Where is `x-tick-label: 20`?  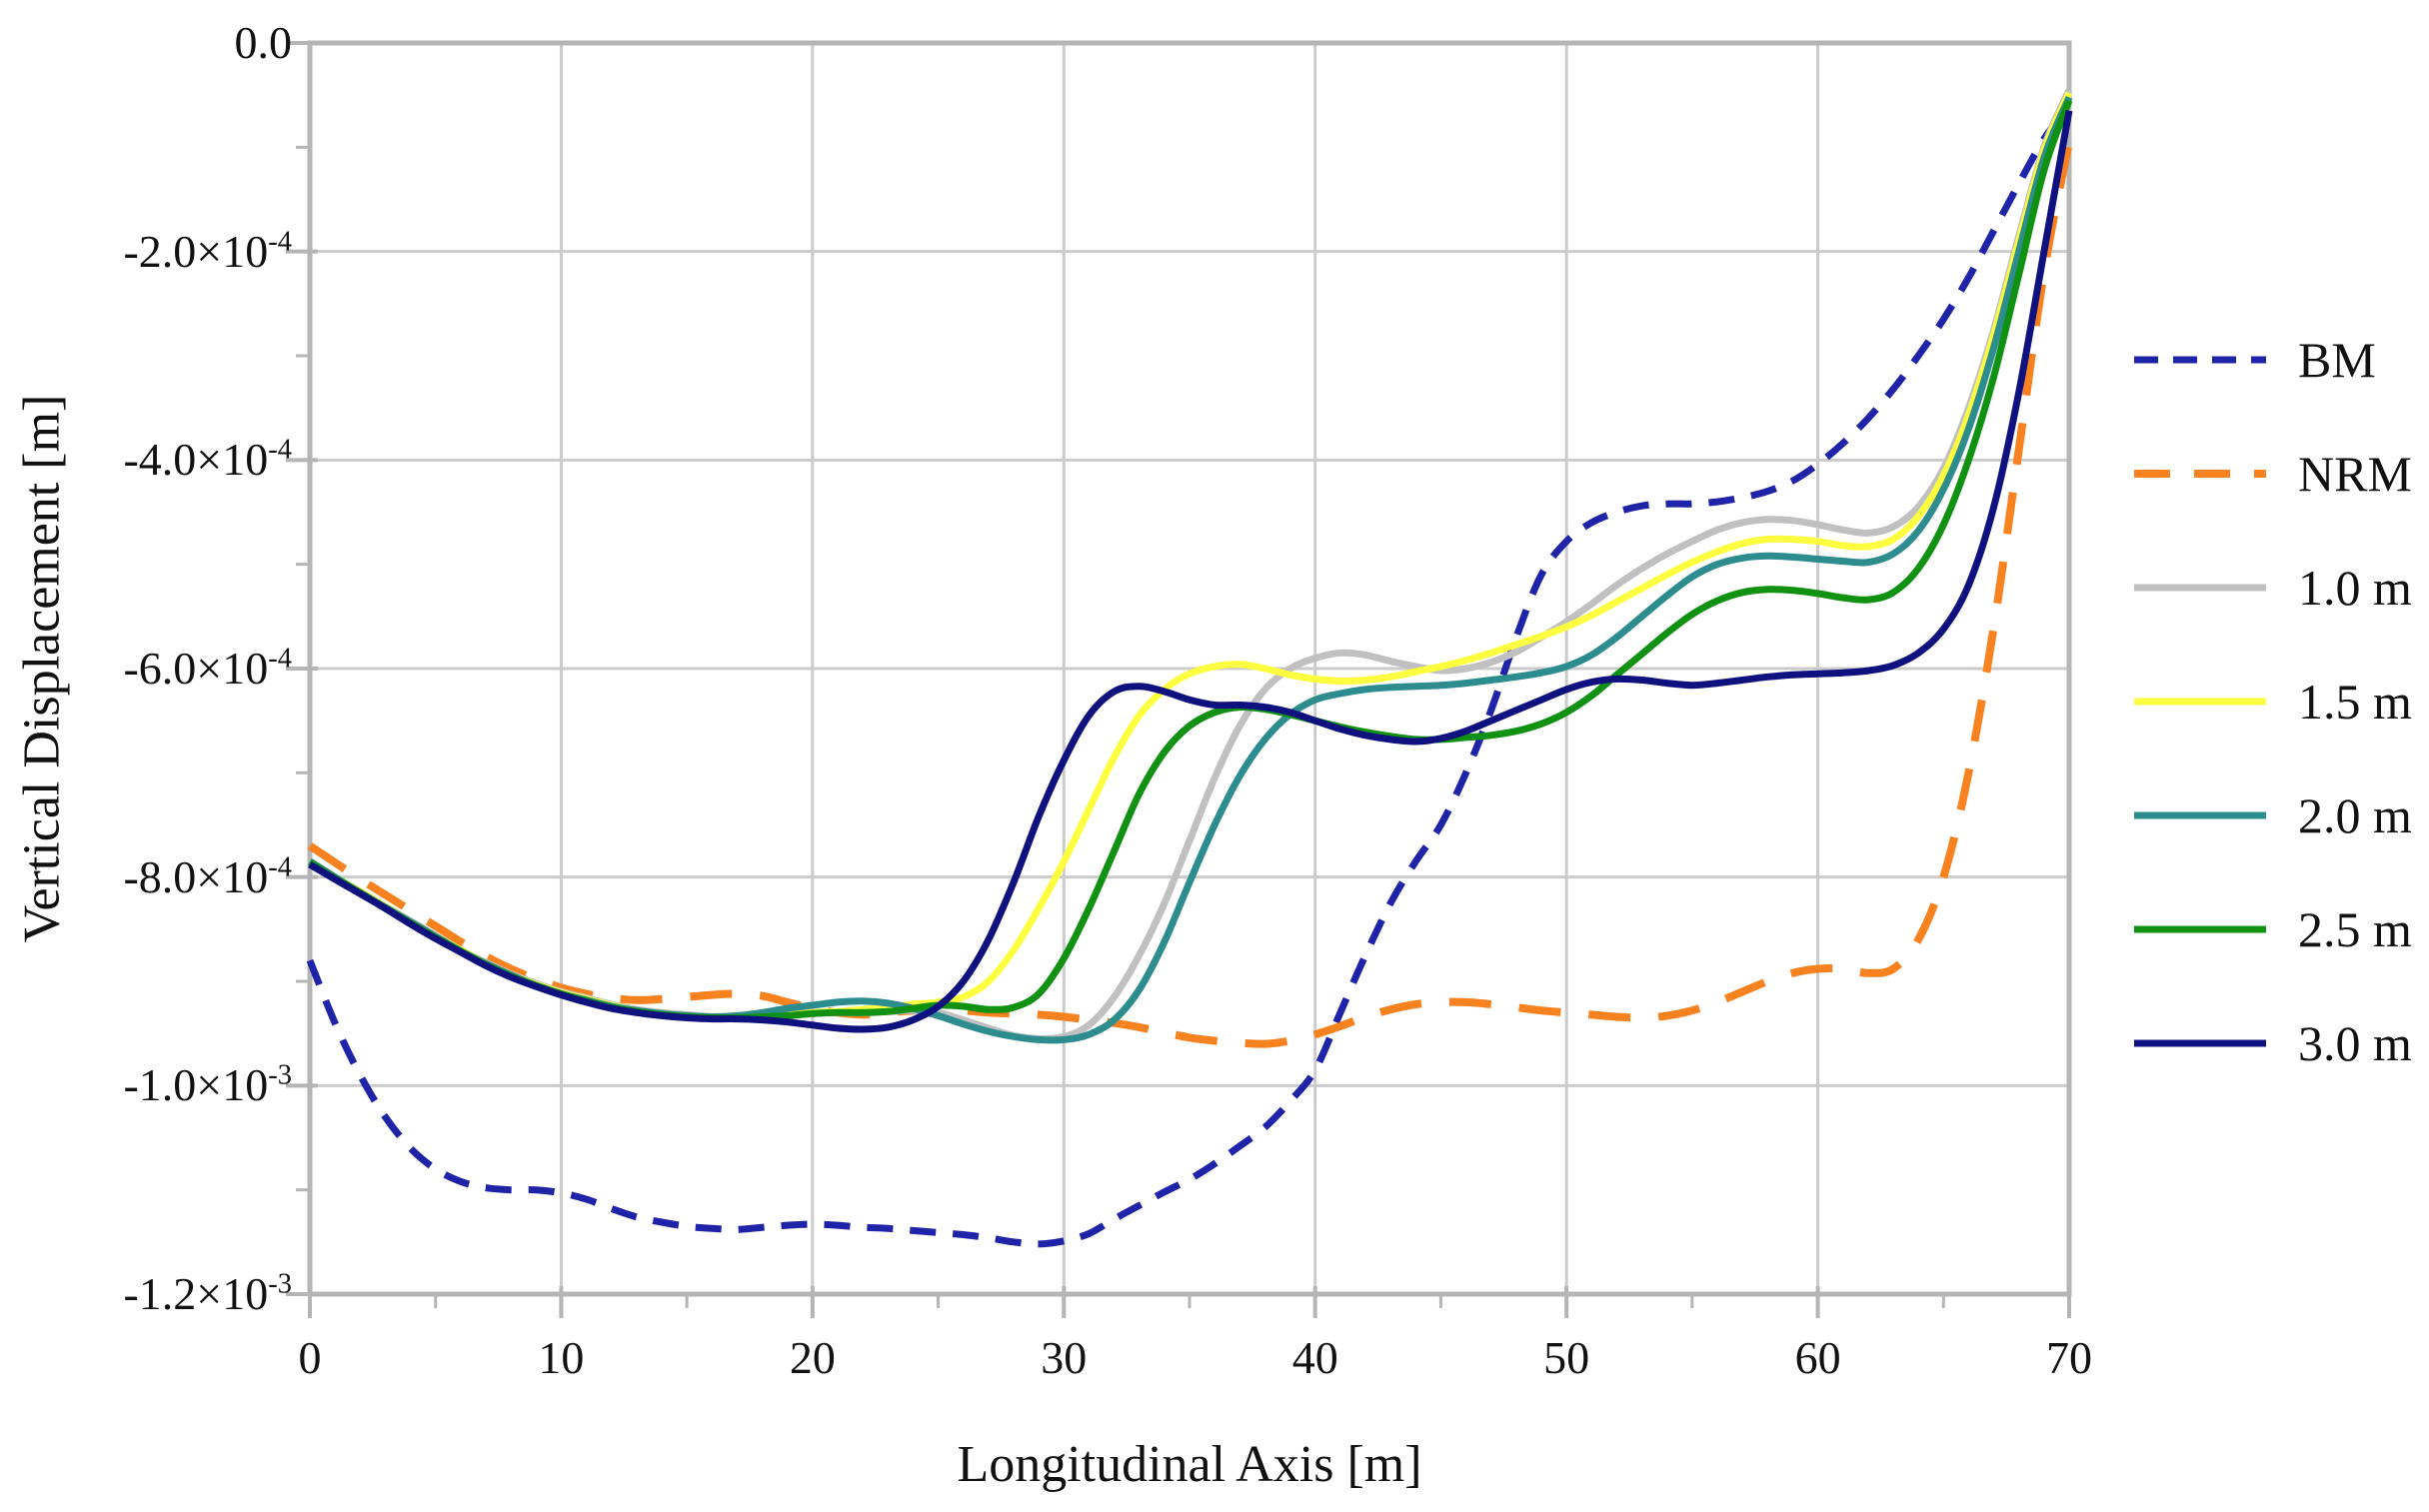
x-tick-label: 20 is located at coordinates (812, 1357).